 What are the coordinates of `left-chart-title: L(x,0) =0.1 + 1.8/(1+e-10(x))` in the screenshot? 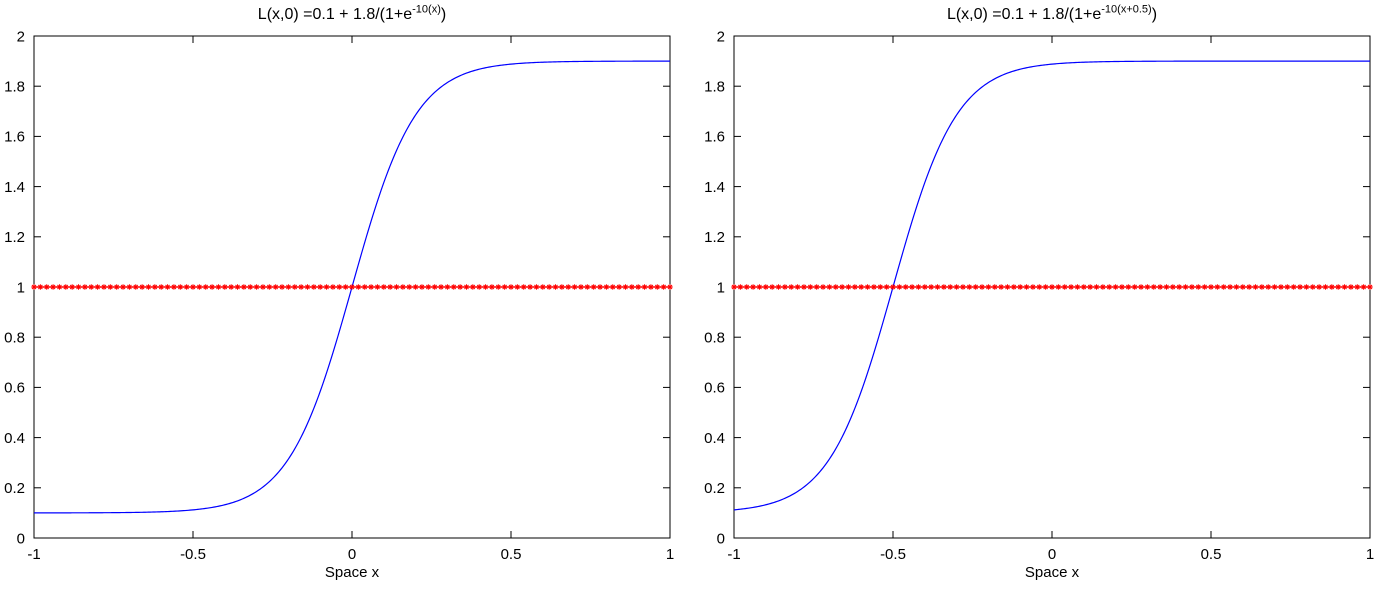 It's located at (352, 13).